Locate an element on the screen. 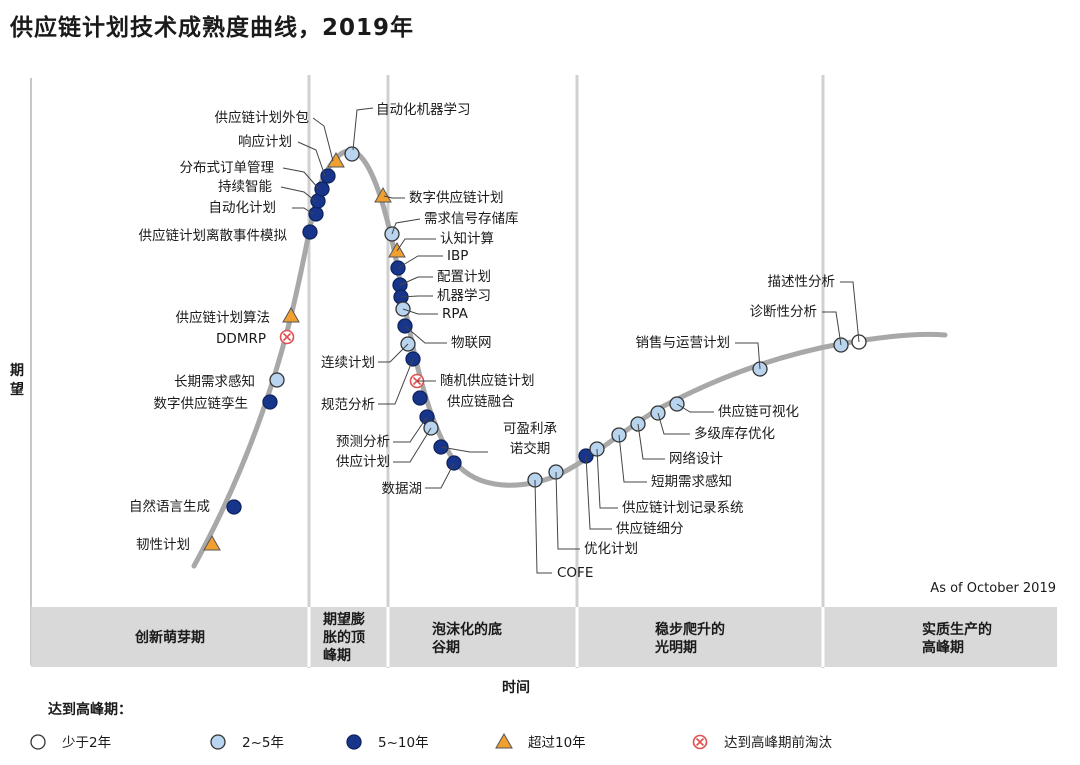 Image resolution: width=1080 pixels, height=765 pixels. tech-label: 规范分析 is located at coordinates (348, 405).